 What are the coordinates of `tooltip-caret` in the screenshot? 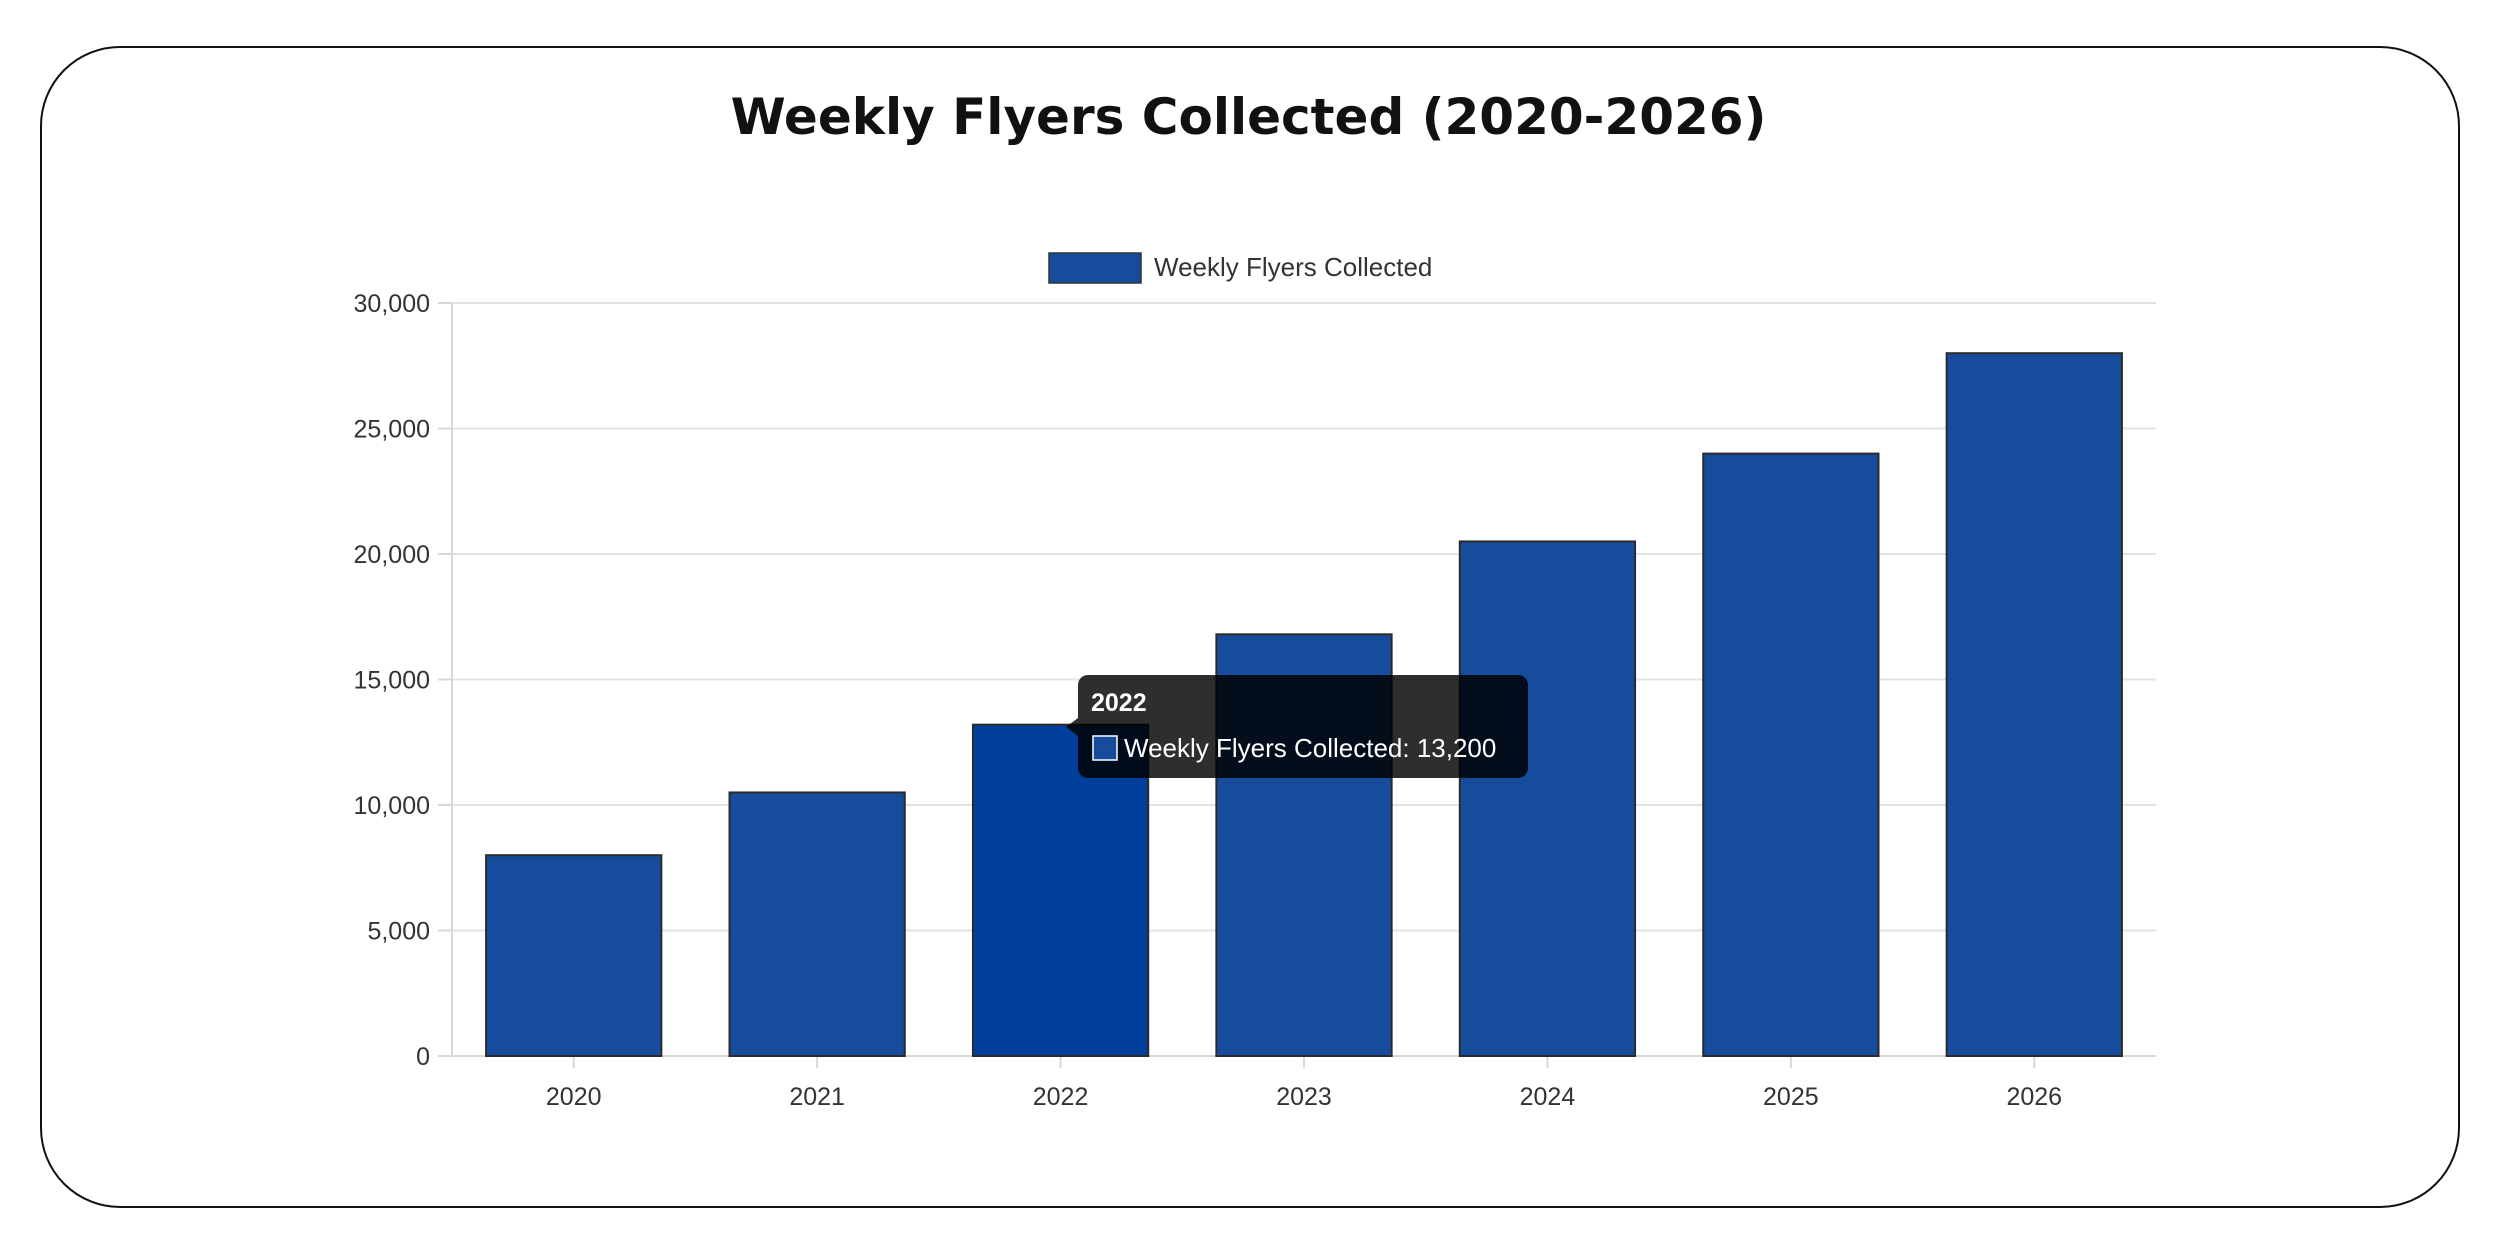 It's located at (1072, 727).